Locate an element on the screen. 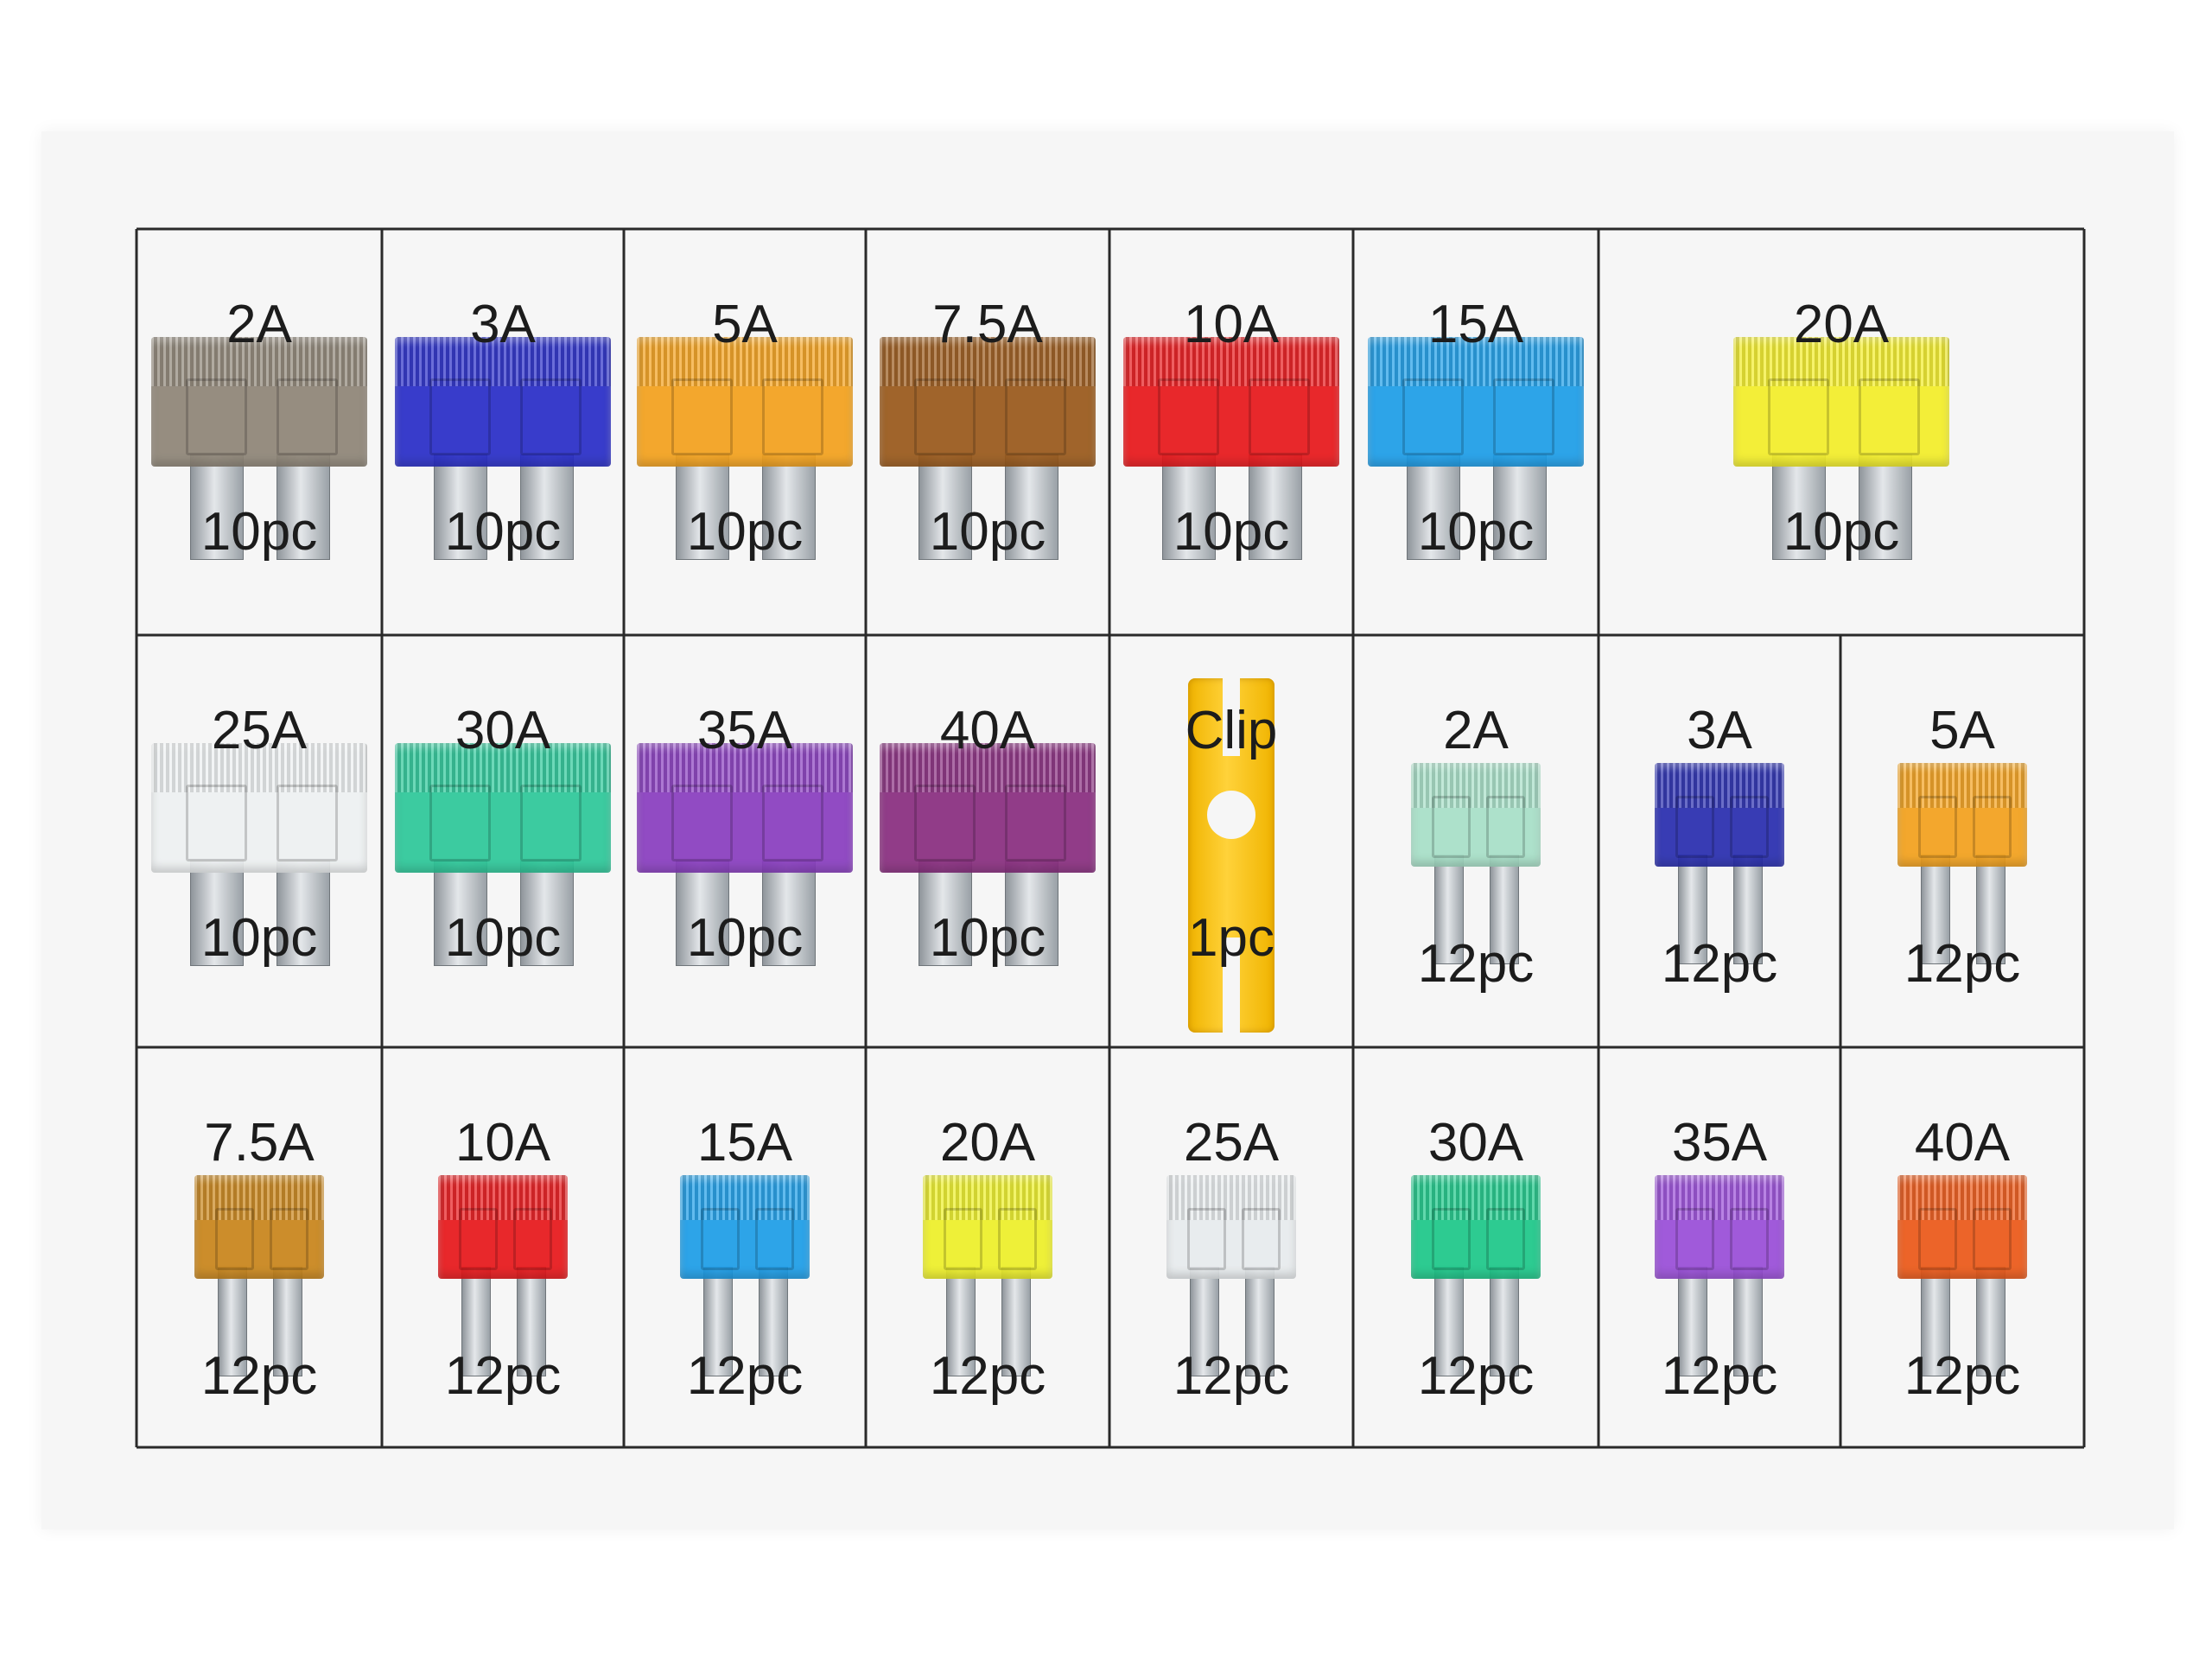 The height and width of the screenshot is (1659, 2212). fuse-rating-label: 5A is located at coordinates (745, 324).